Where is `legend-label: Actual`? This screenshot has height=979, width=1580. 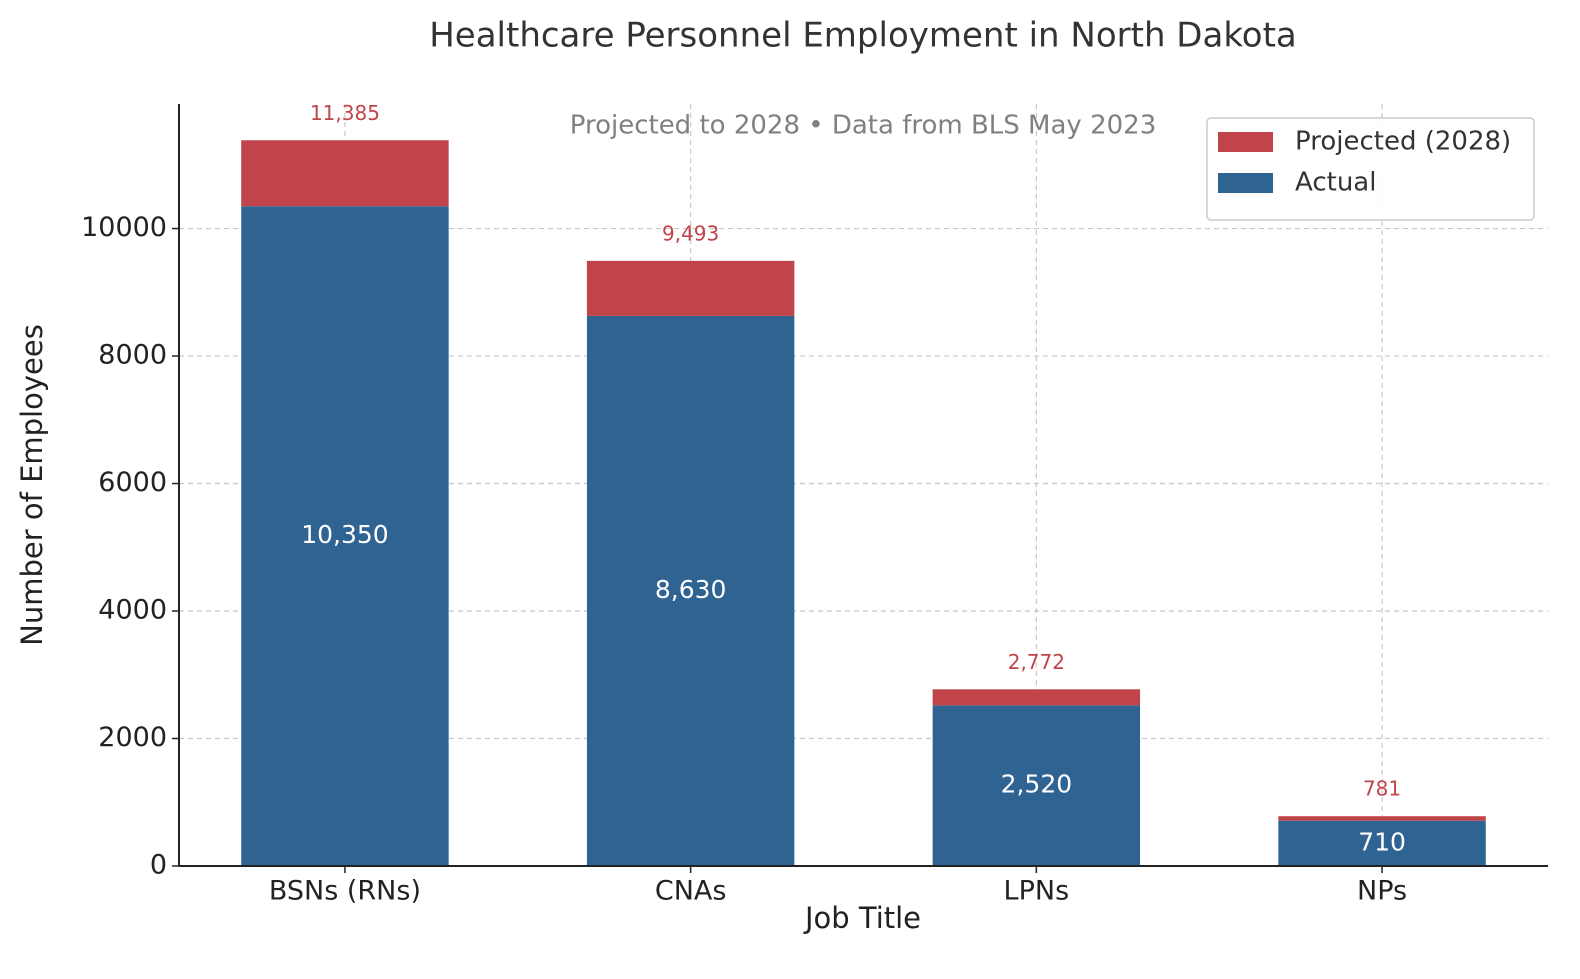
legend-label: Actual is located at coordinates (1335, 183).